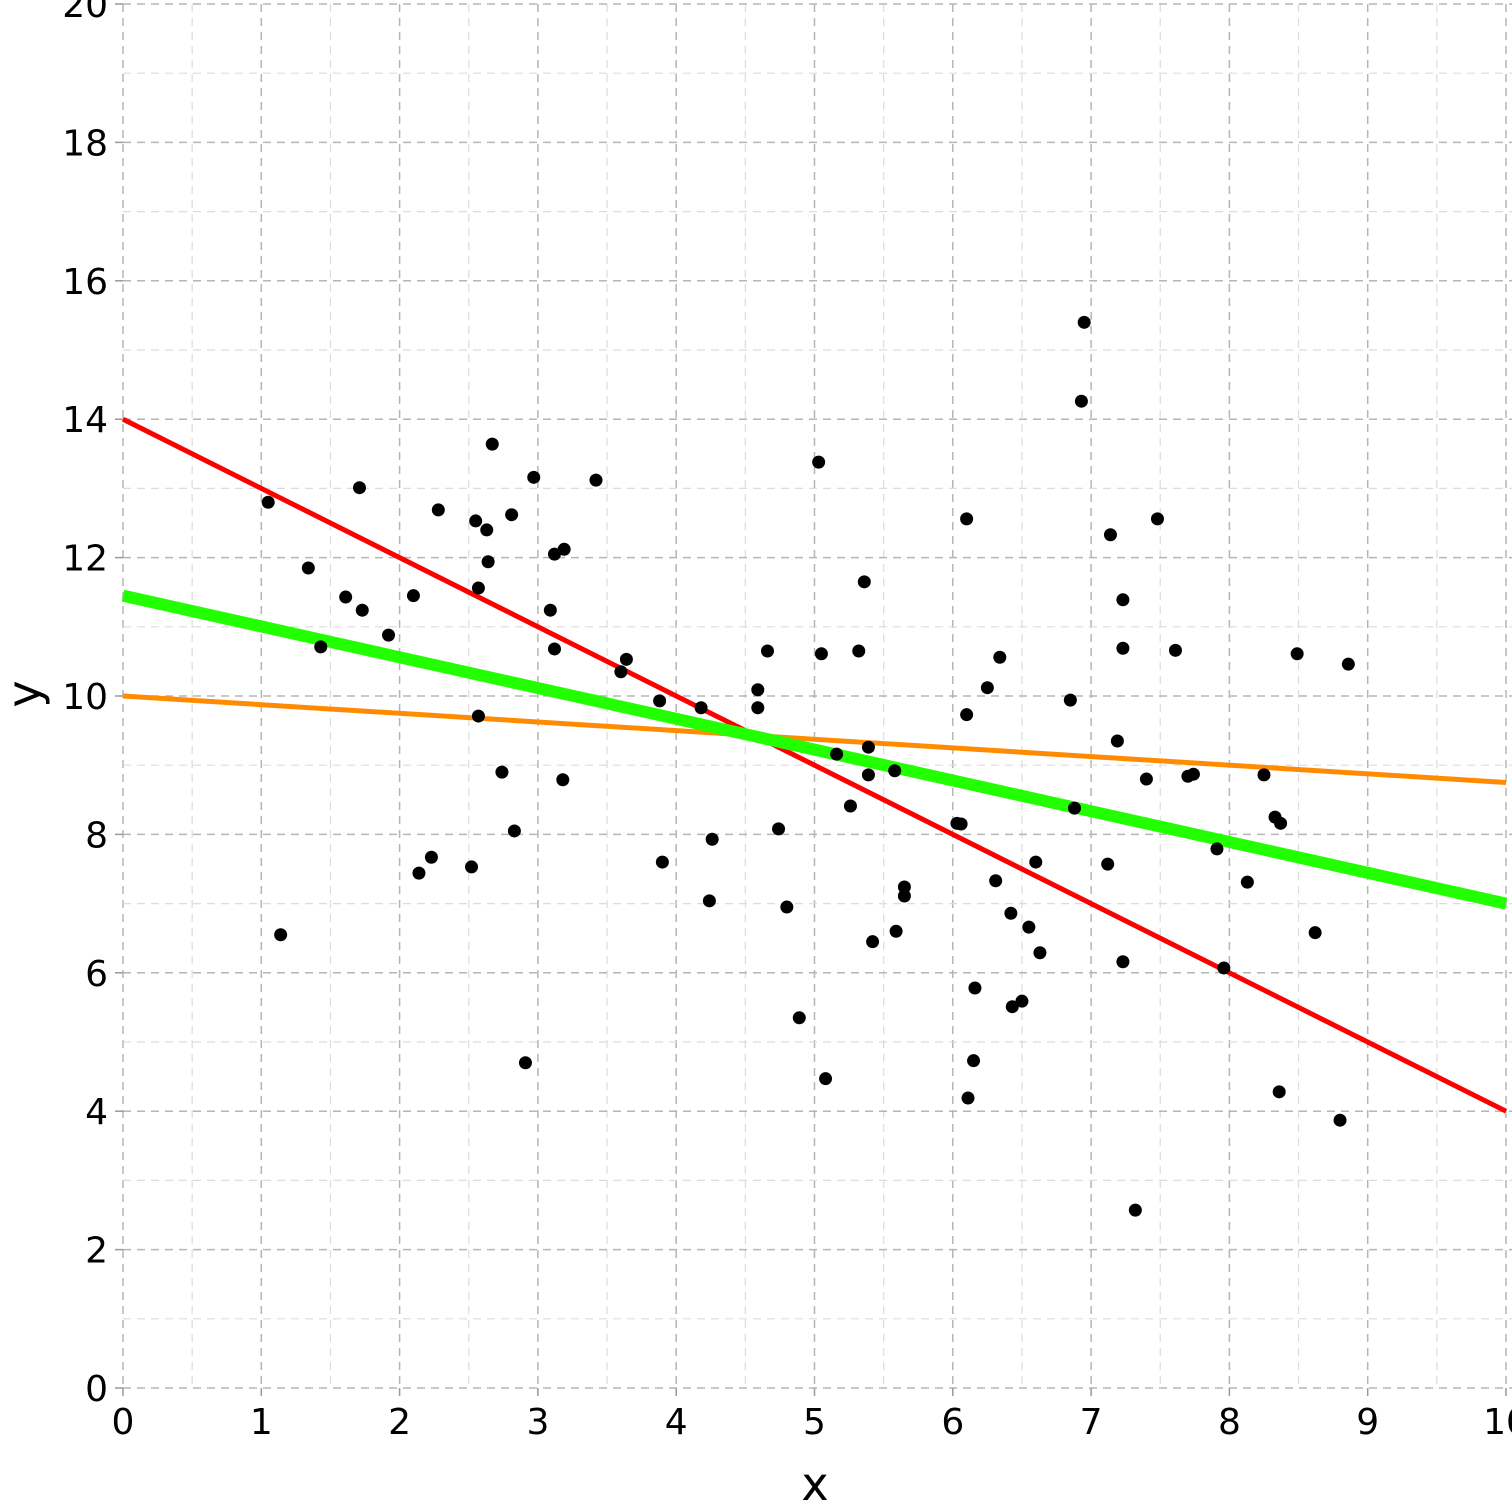 This screenshot has height=1512, width=1512. I want to click on x-tick-label: 5, so click(814, 1422).